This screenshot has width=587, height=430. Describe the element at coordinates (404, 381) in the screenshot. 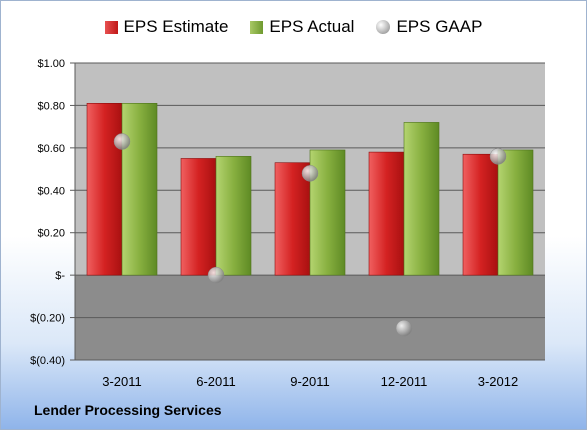

I see `x-category-label: 12-2011` at that location.